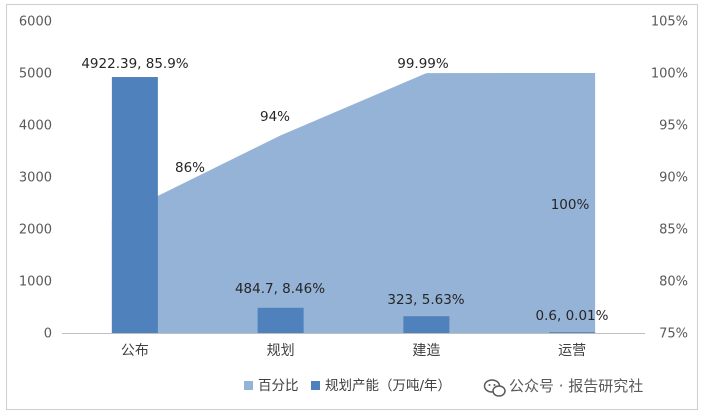 This screenshot has width=705, height=417. I want to click on y-right-tick-label: 100%, so click(669, 74).